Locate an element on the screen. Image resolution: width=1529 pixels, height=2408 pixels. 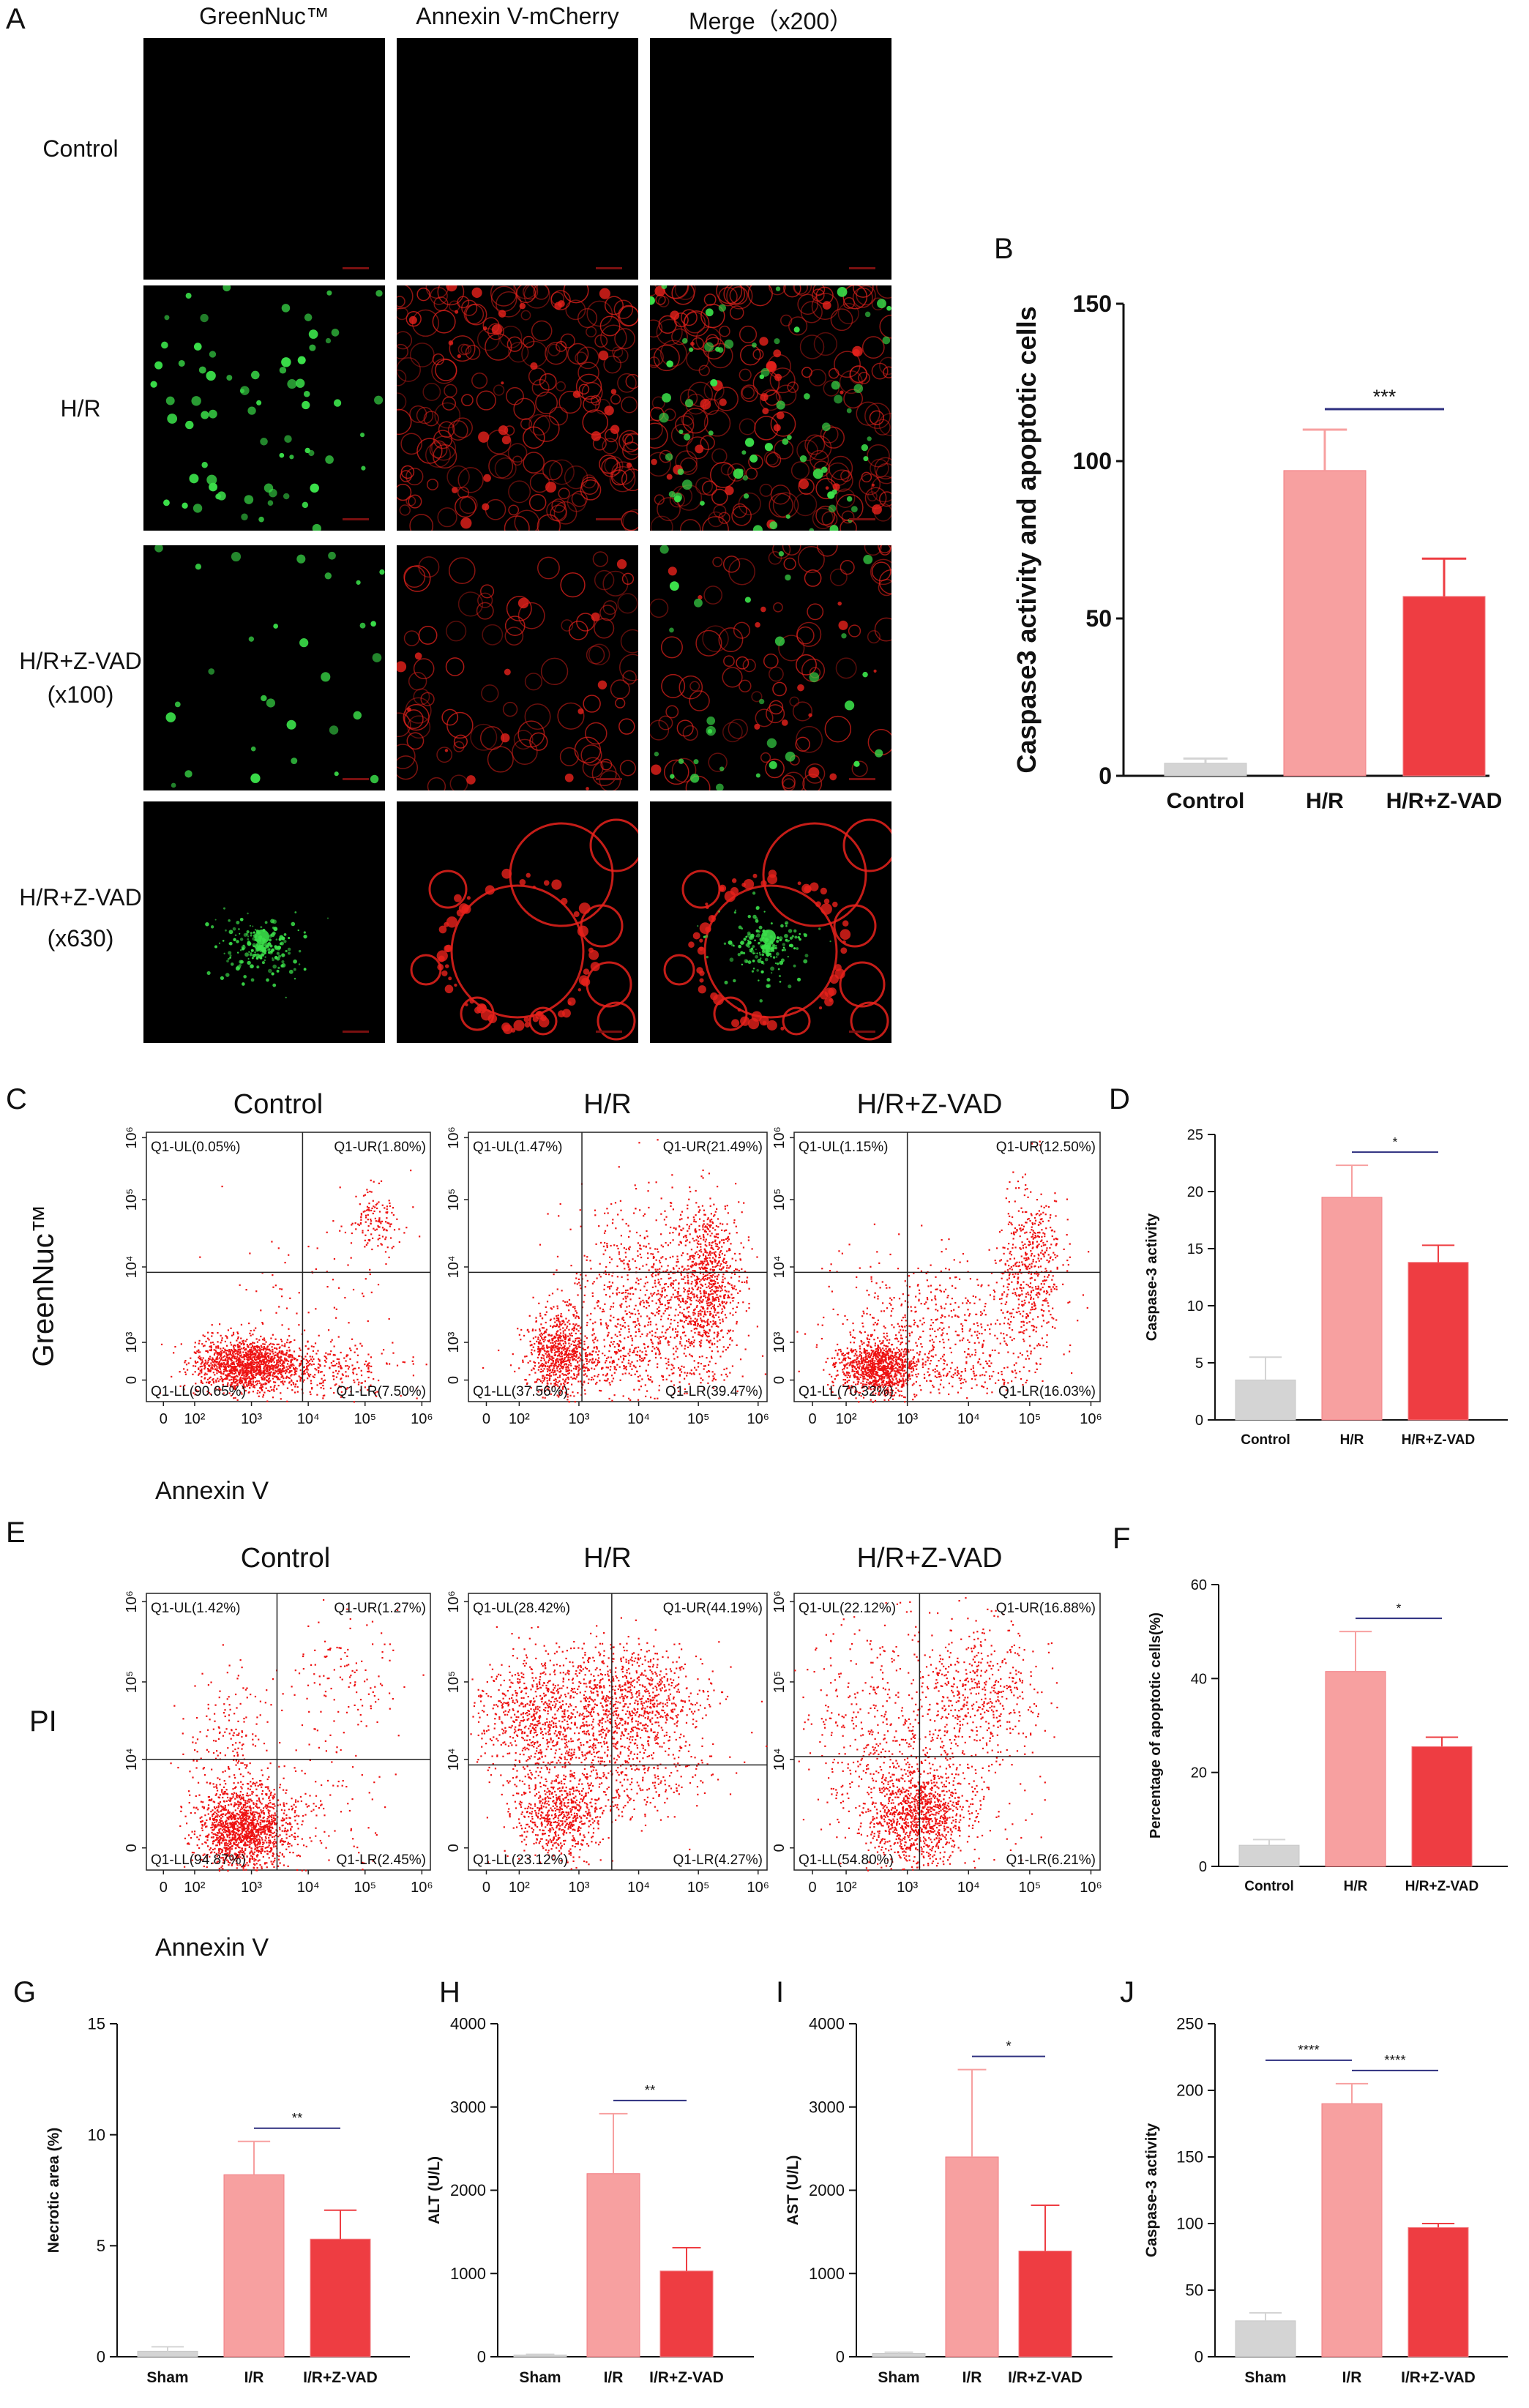
image-row-label-control: Control is located at coordinates (80, 148).